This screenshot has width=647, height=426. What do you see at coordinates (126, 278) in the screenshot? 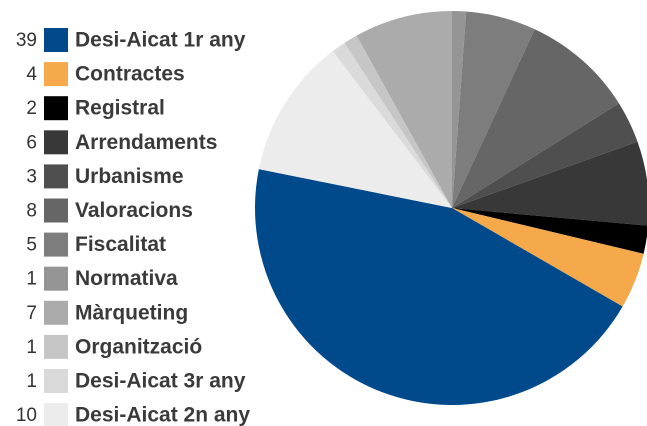
I see `legend-label: Normativa` at bounding box center [126, 278].